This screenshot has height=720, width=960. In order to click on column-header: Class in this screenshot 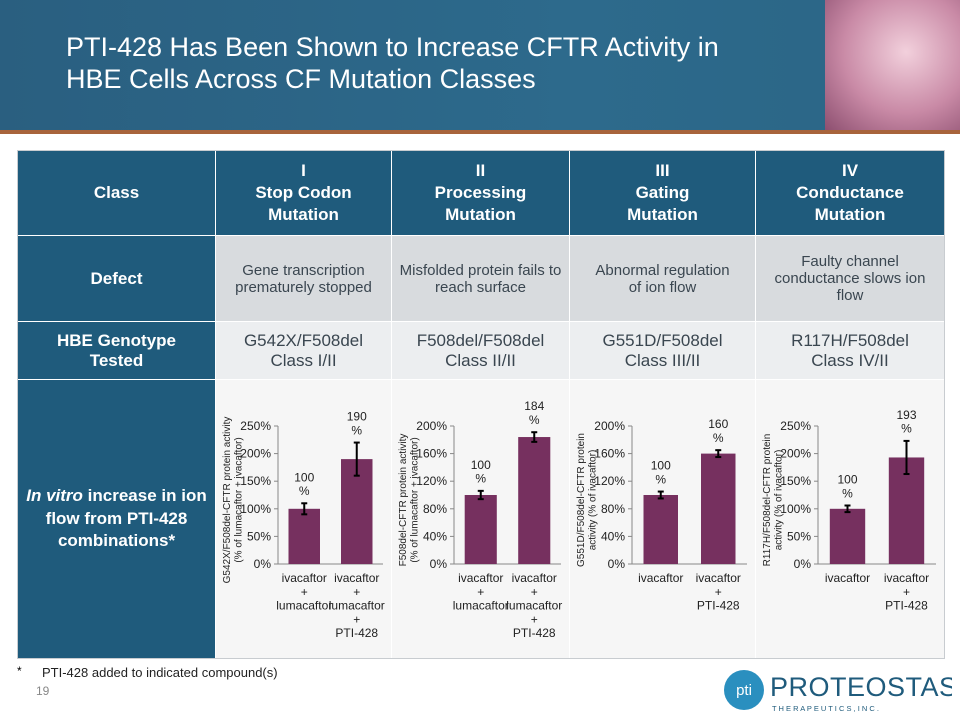, I will do `click(116, 193)`.